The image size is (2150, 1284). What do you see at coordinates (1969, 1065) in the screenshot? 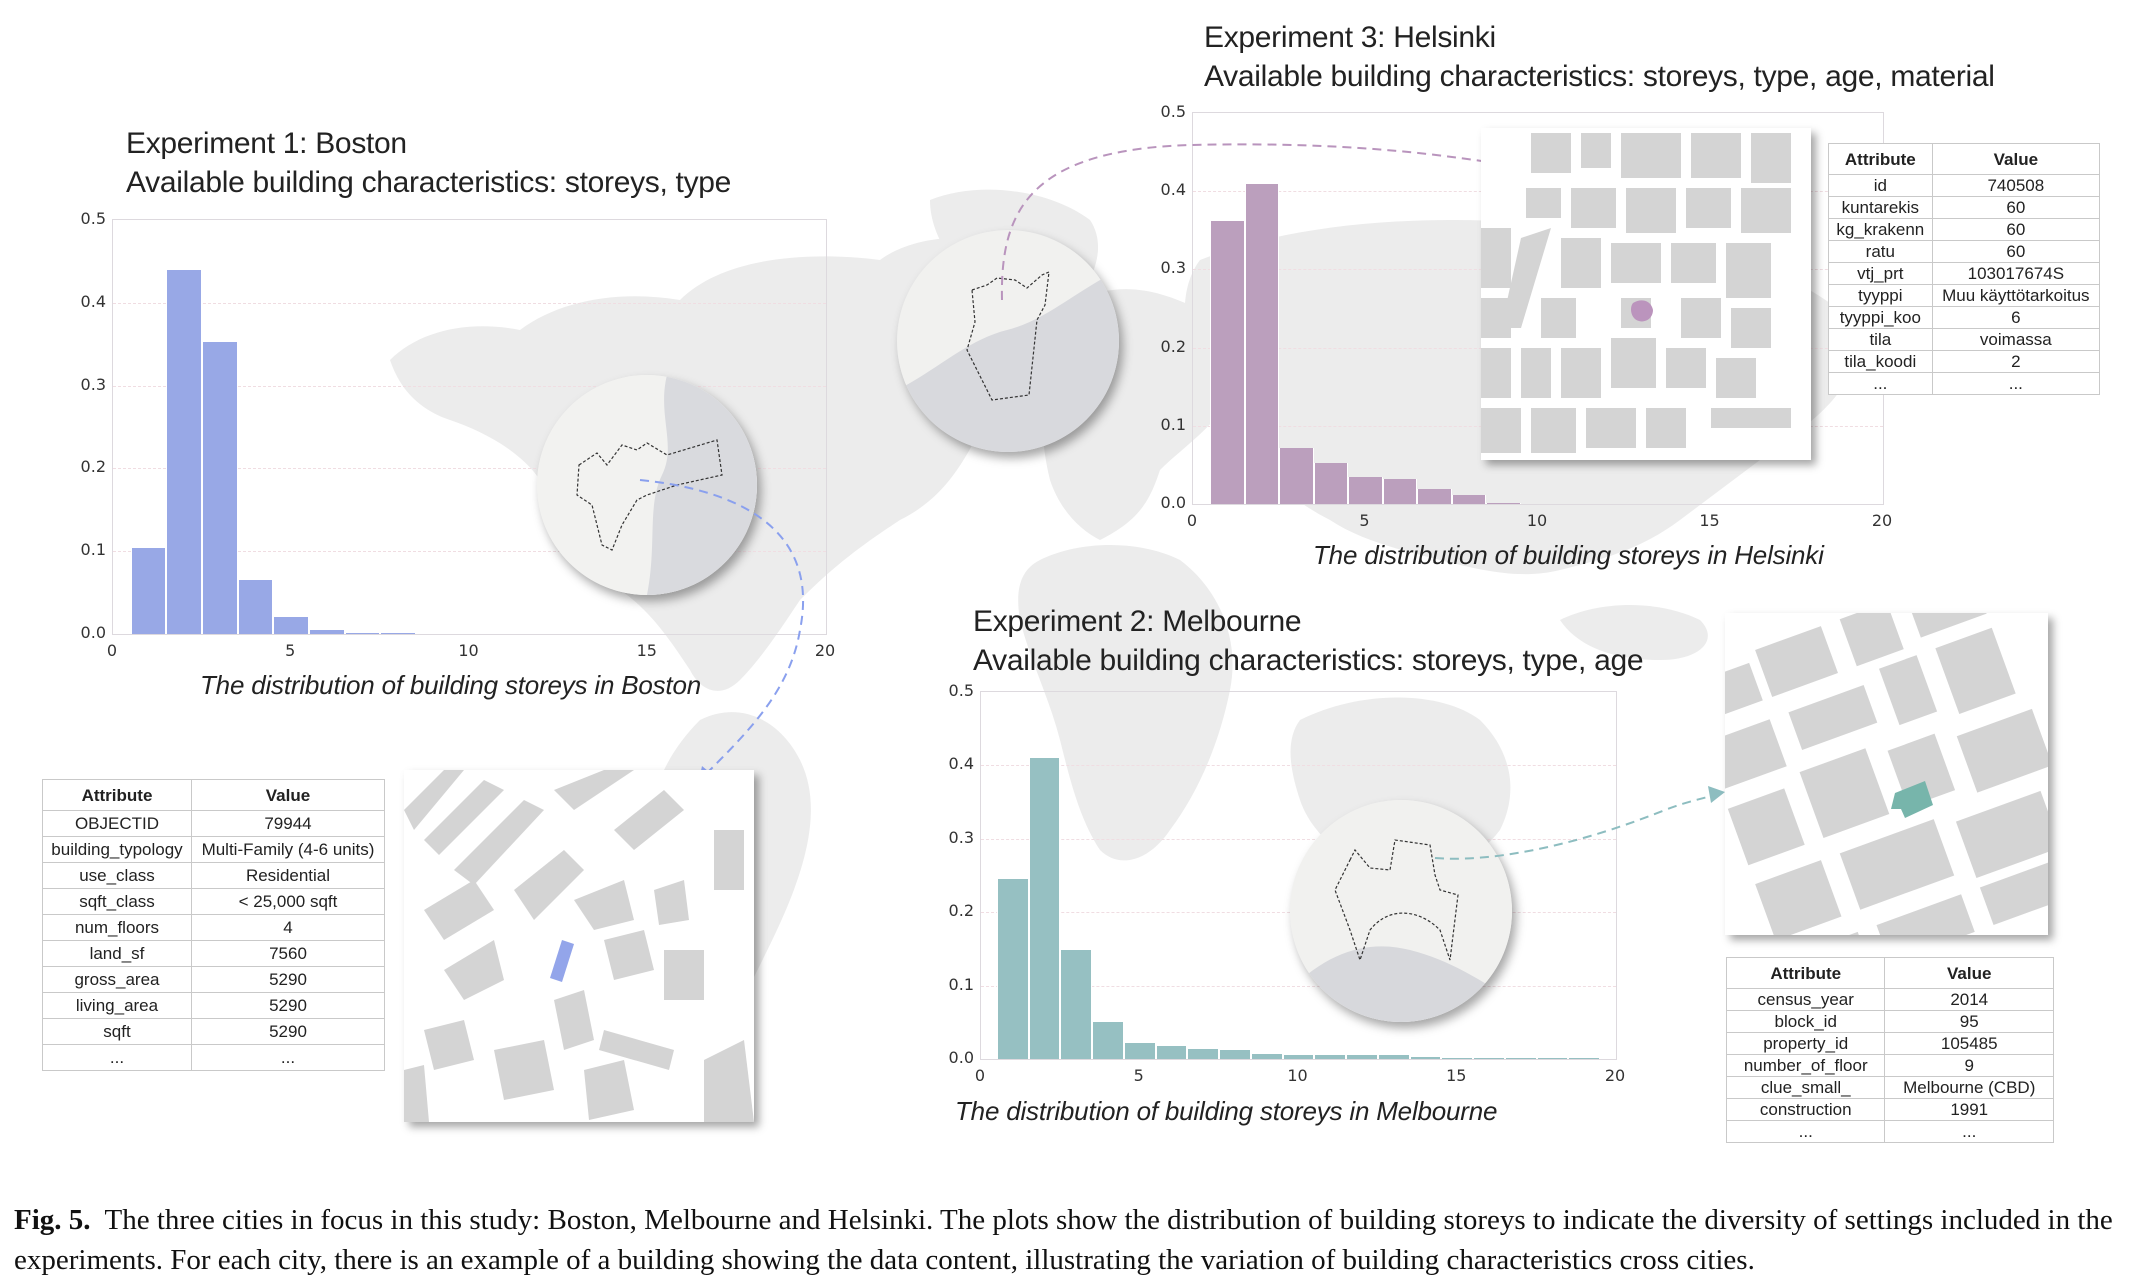
I see `table-cell: 9` at bounding box center [1969, 1065].